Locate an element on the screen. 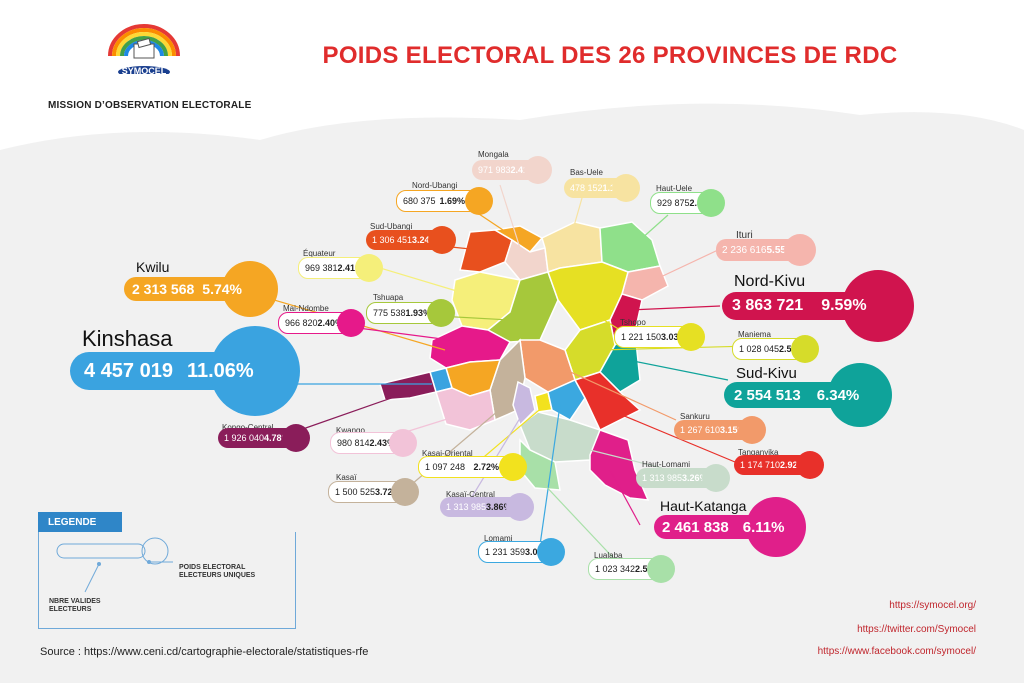 This screenshot has height=683, width=1024. ituri-callout: 2 236 616 5.55% is located at coordinates (766, 250).